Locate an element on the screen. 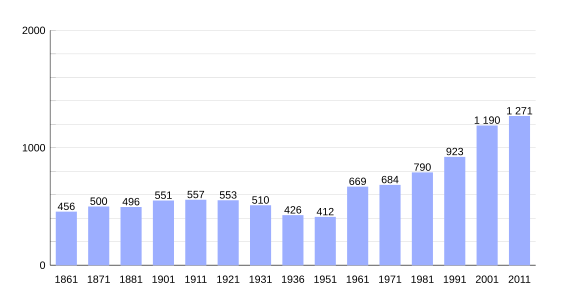 This screenshot has height=297, width=570. data-label: 500 is located at coordinates (99, 201).